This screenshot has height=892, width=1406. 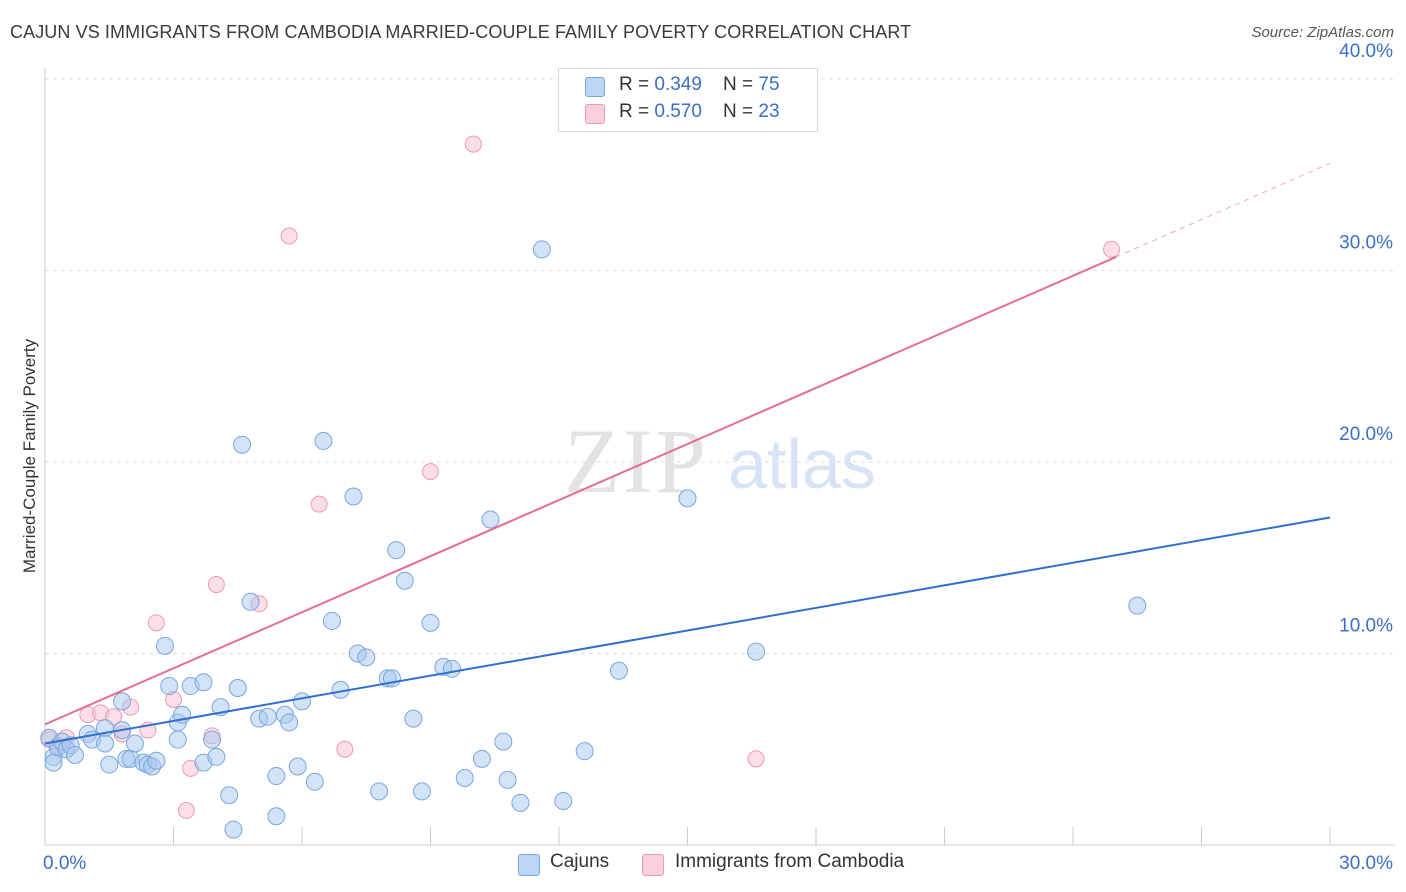 What do you see at coordinates (678, 84) in the screenshot?
I see `legend-r-value: 0.349` at bounding box center [678, 84].